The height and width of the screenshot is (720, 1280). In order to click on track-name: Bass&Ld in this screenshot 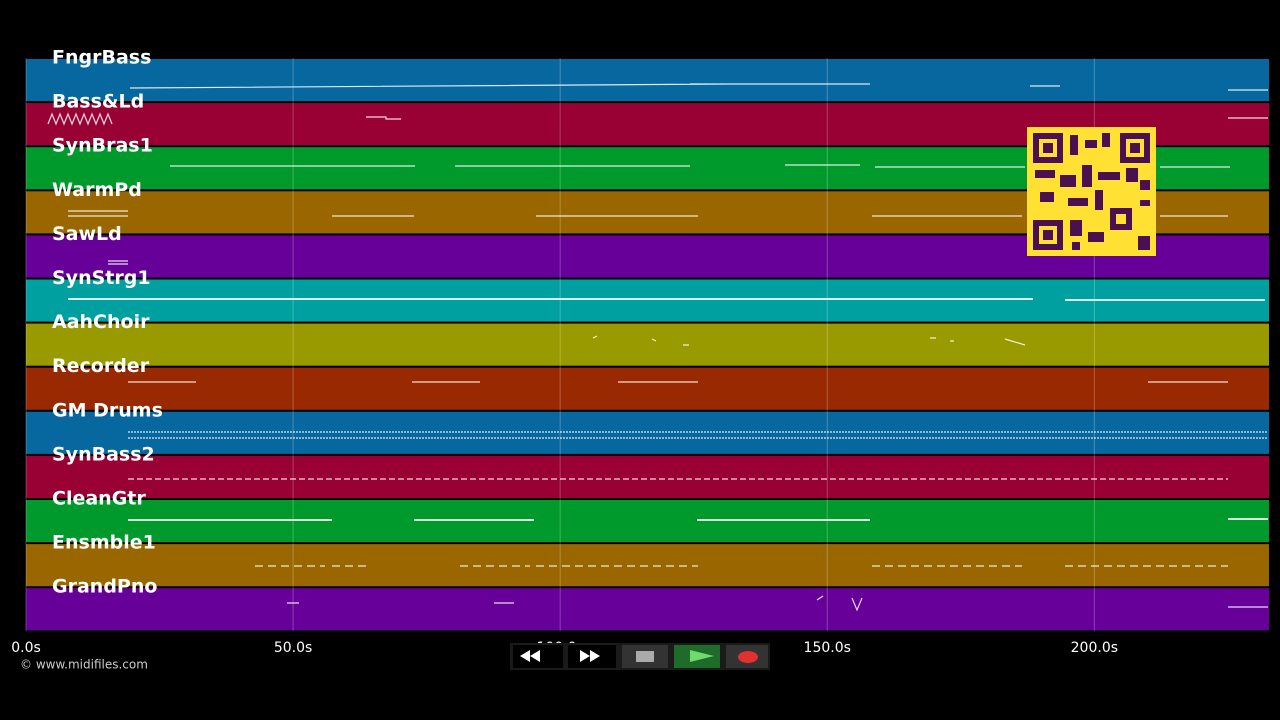, I will do `click(98, 102)`.